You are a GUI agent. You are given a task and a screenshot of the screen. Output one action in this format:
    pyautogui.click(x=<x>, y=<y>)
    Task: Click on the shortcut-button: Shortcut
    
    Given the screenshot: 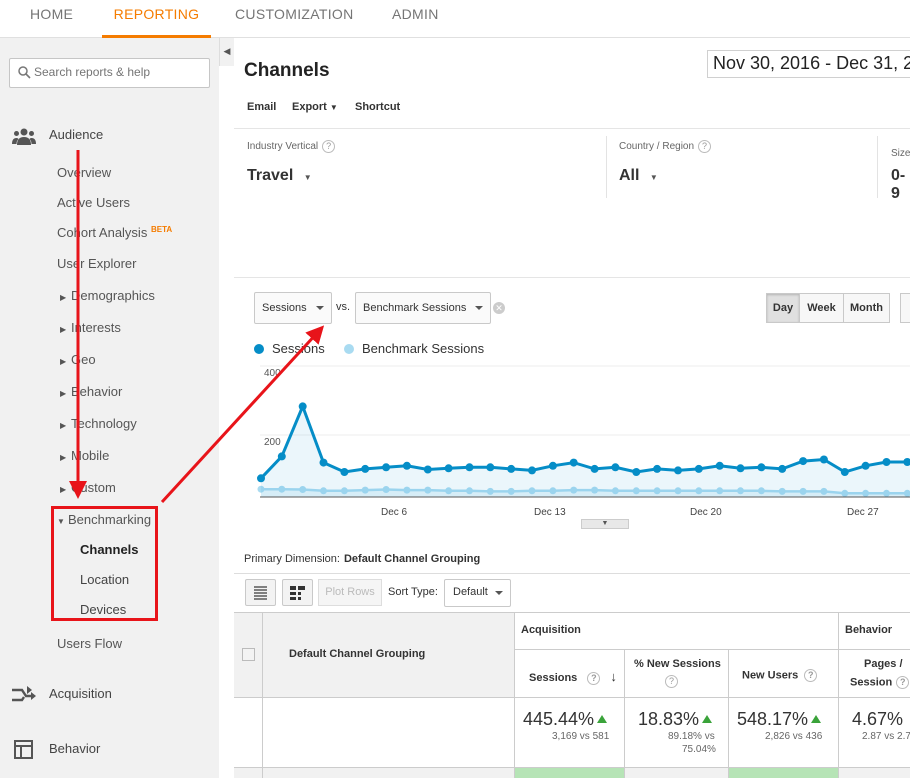 What is the action you would take?
    pyautogui.click(x=378, y=107)
    